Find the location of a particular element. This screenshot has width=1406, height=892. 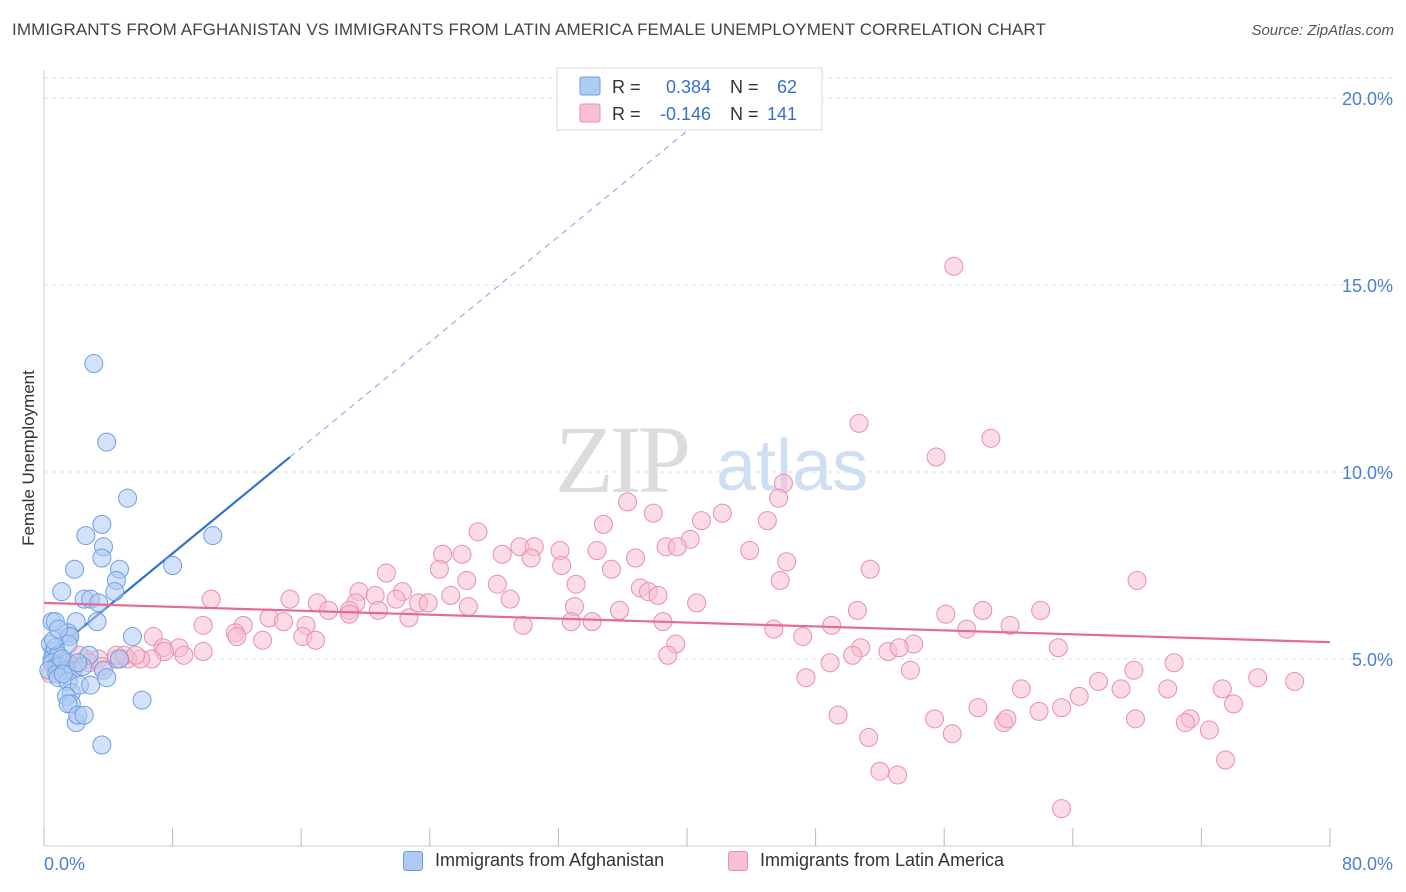

legend-r-value-blue: 0.384 is located at coordinates (688, 87).